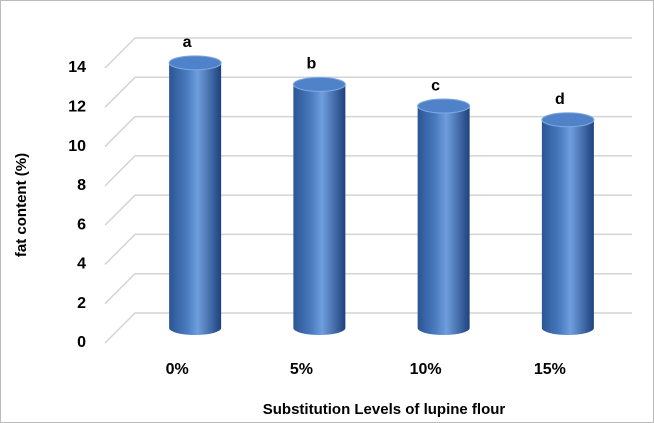 This screenshot has width=654, height=423. Describe the element at coordinates (81, 185) in the screenshot. I see `y-tick-label: 8` at that location.